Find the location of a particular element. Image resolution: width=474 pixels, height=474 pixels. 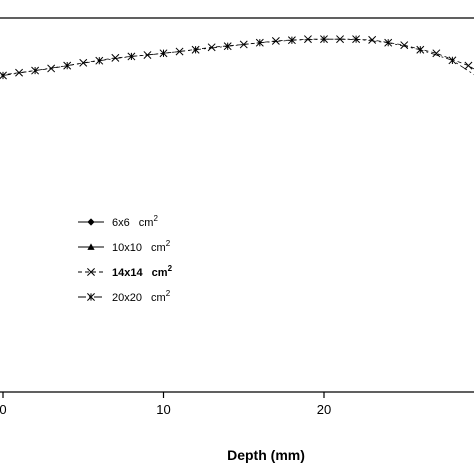

legend-label-20x20: 20x20 cm2 is located at coordinates (141, 296).